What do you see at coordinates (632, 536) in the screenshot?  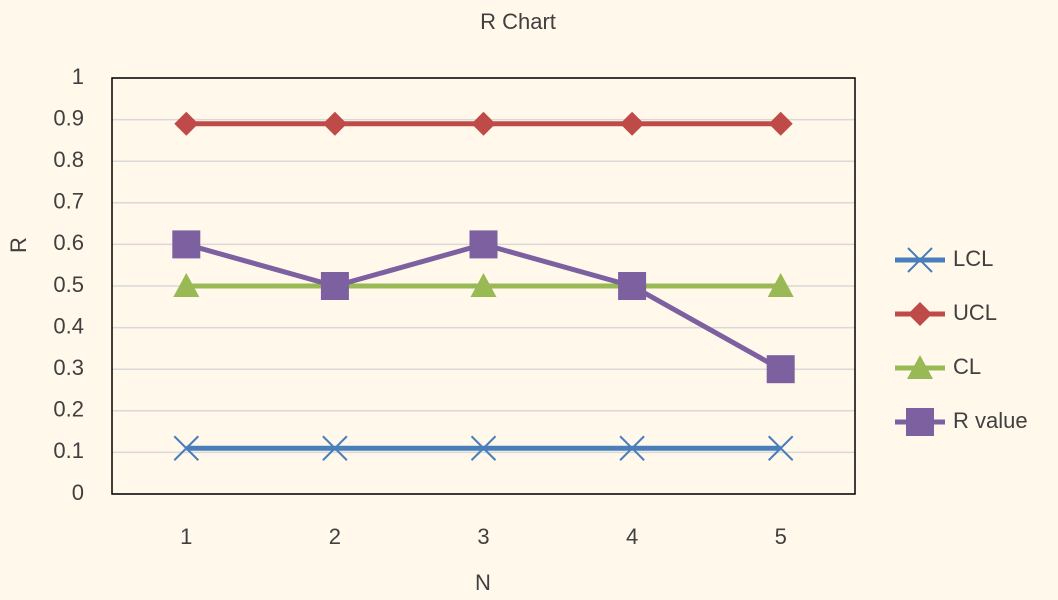 I see `x-tick-label: 4` at bounding box center [632, 536].